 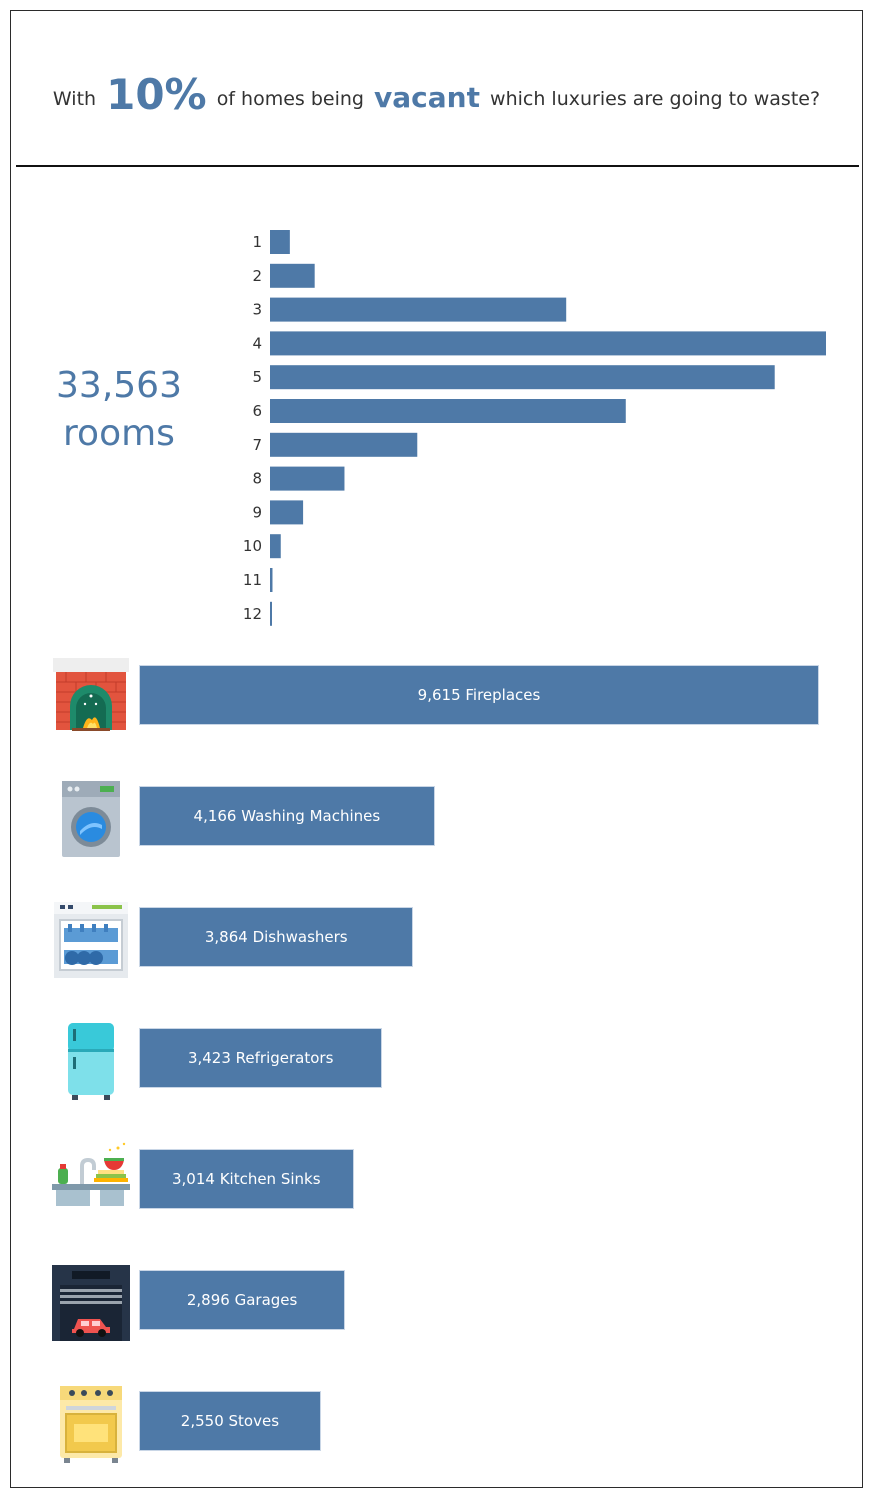 I want to click on rooms-total: 33,563 rooms, so click(x=119, y=410).